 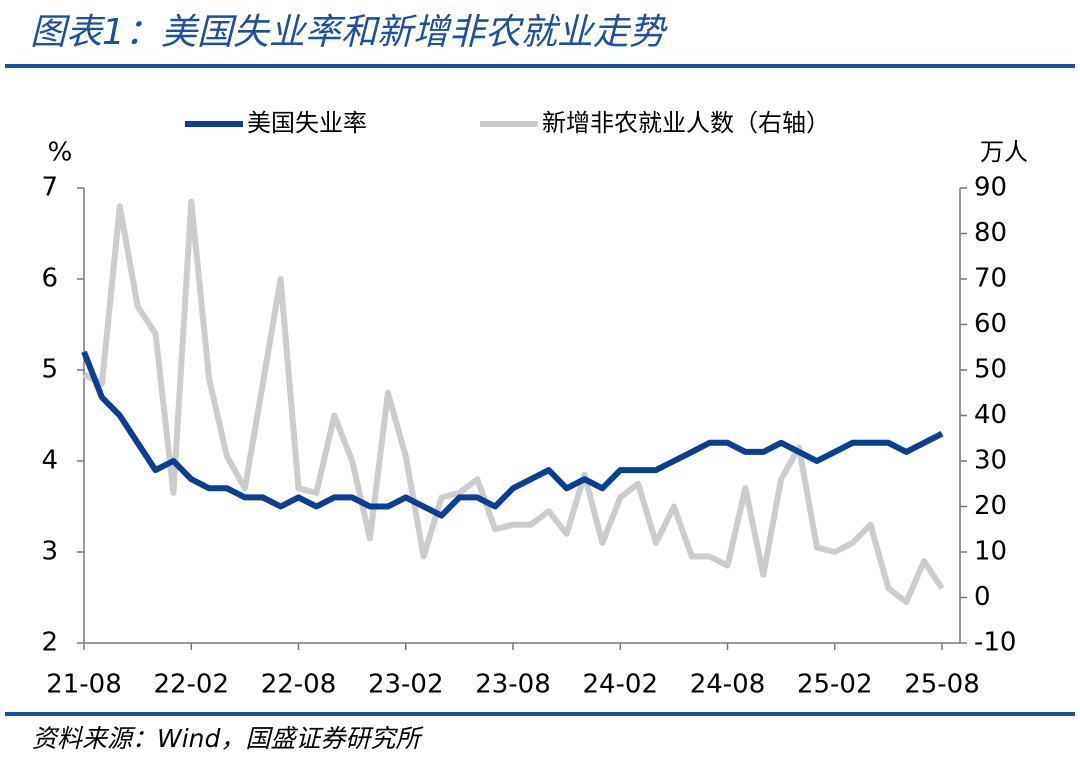 I want to click on y2-tick-label: 90, so click(x=990, y=188).